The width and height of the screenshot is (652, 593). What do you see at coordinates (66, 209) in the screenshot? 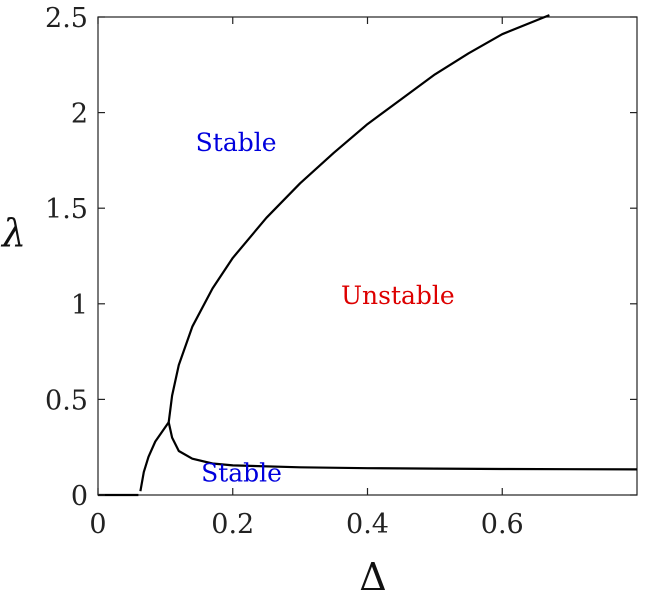
I see `y-tick-label: 1.5` at bounding box center [66, 209].